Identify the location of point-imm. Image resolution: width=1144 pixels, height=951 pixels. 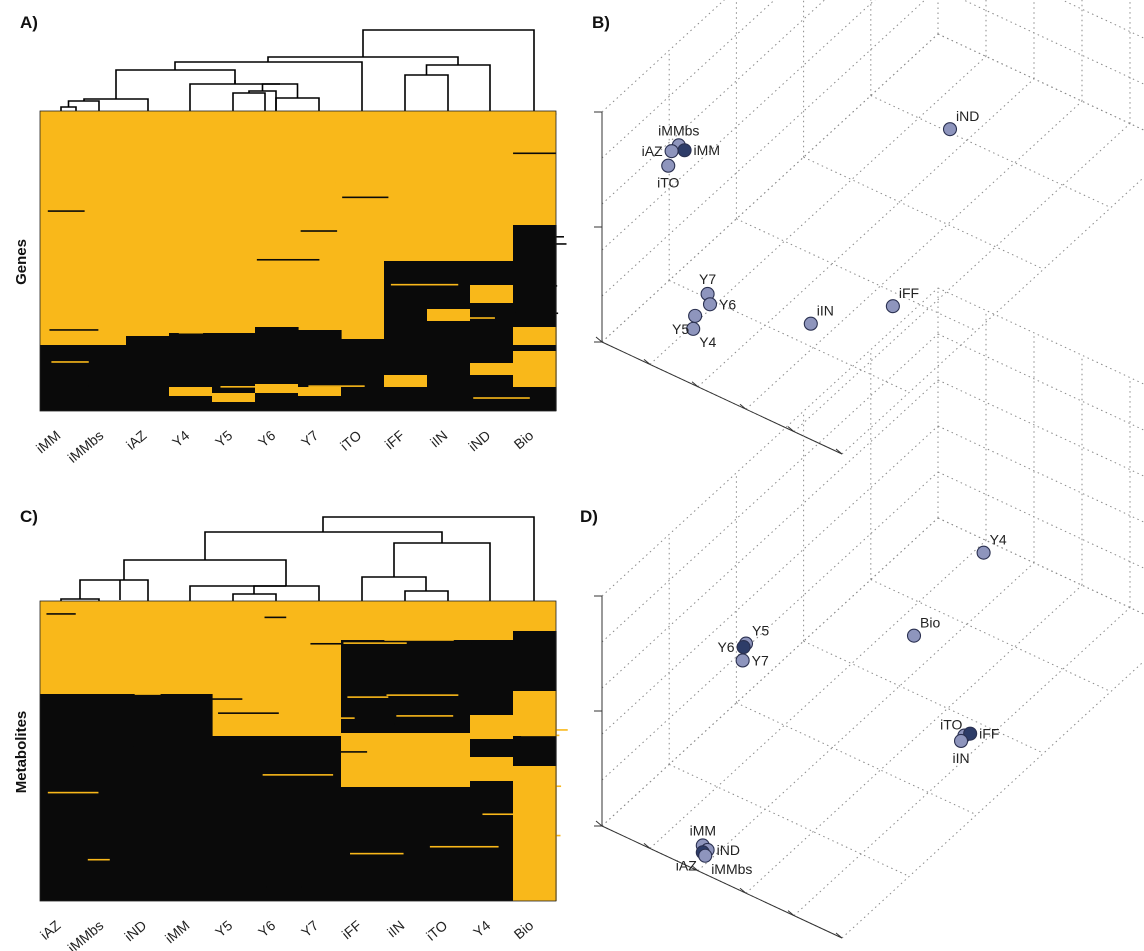
(684, 150).